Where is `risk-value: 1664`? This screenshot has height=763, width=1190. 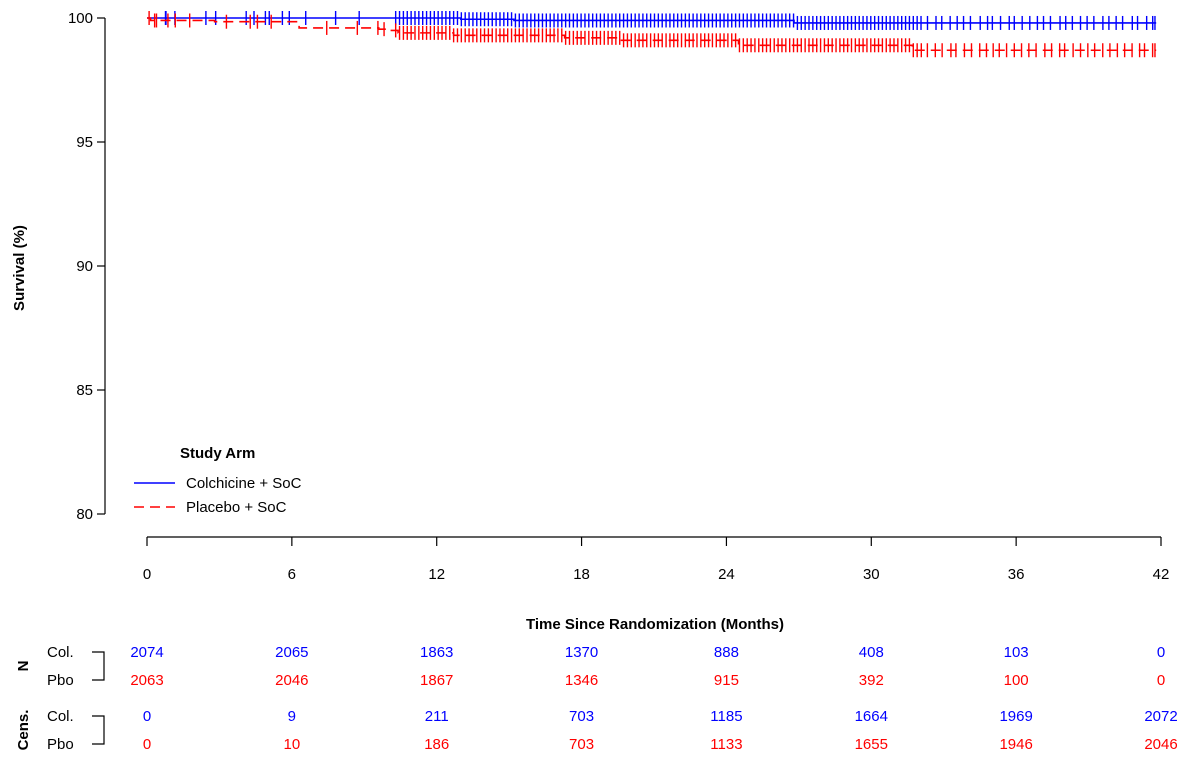 risk-value: 1664 is located at coordinates (871, 716).